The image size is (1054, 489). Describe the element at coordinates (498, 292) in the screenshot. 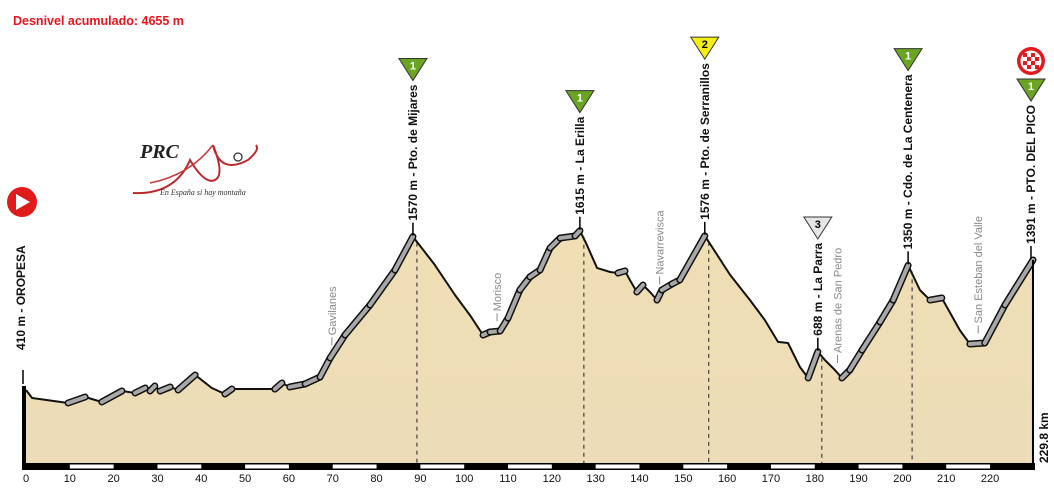

I see `town-label: Morisco` at that location.